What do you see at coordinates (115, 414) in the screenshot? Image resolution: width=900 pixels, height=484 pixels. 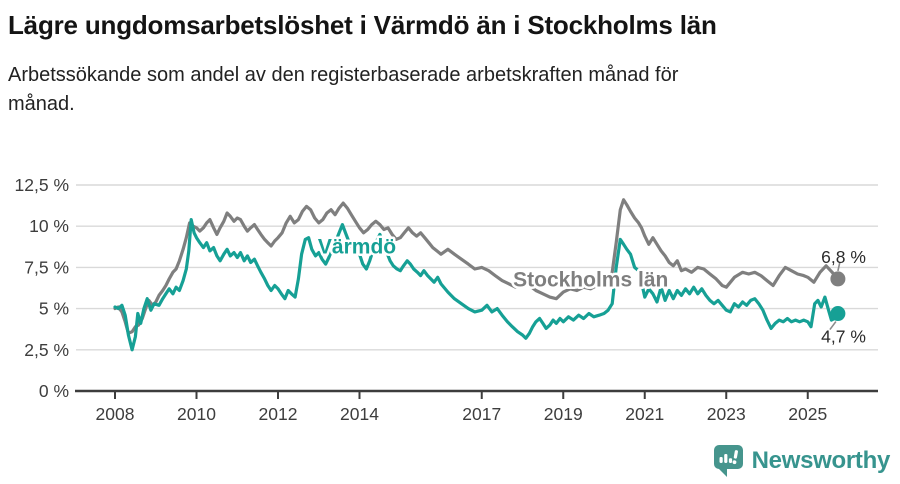 I see `x-axis-tick-label: 2008` at bounding box center [115, 414].